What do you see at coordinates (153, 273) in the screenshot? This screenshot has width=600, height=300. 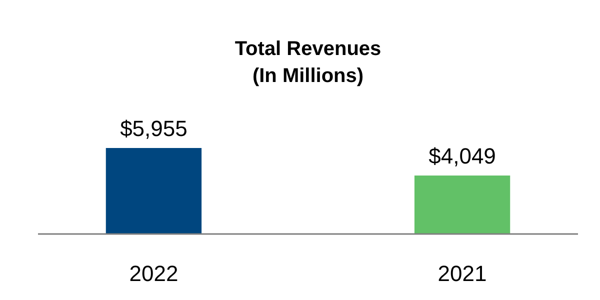 I see `x-tick-label: 2022` at bounding box center [153, 273].